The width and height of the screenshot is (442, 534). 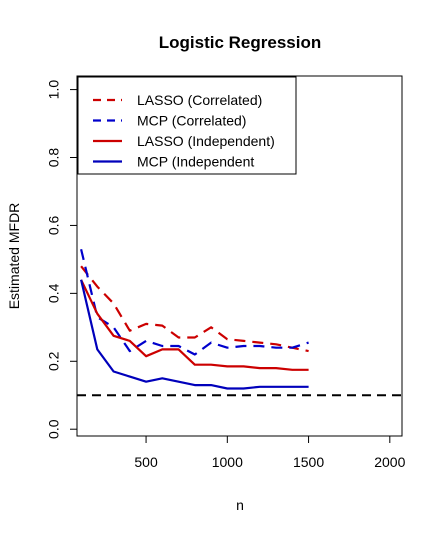 I want to click on legend-box, so click(x=187, y=125).